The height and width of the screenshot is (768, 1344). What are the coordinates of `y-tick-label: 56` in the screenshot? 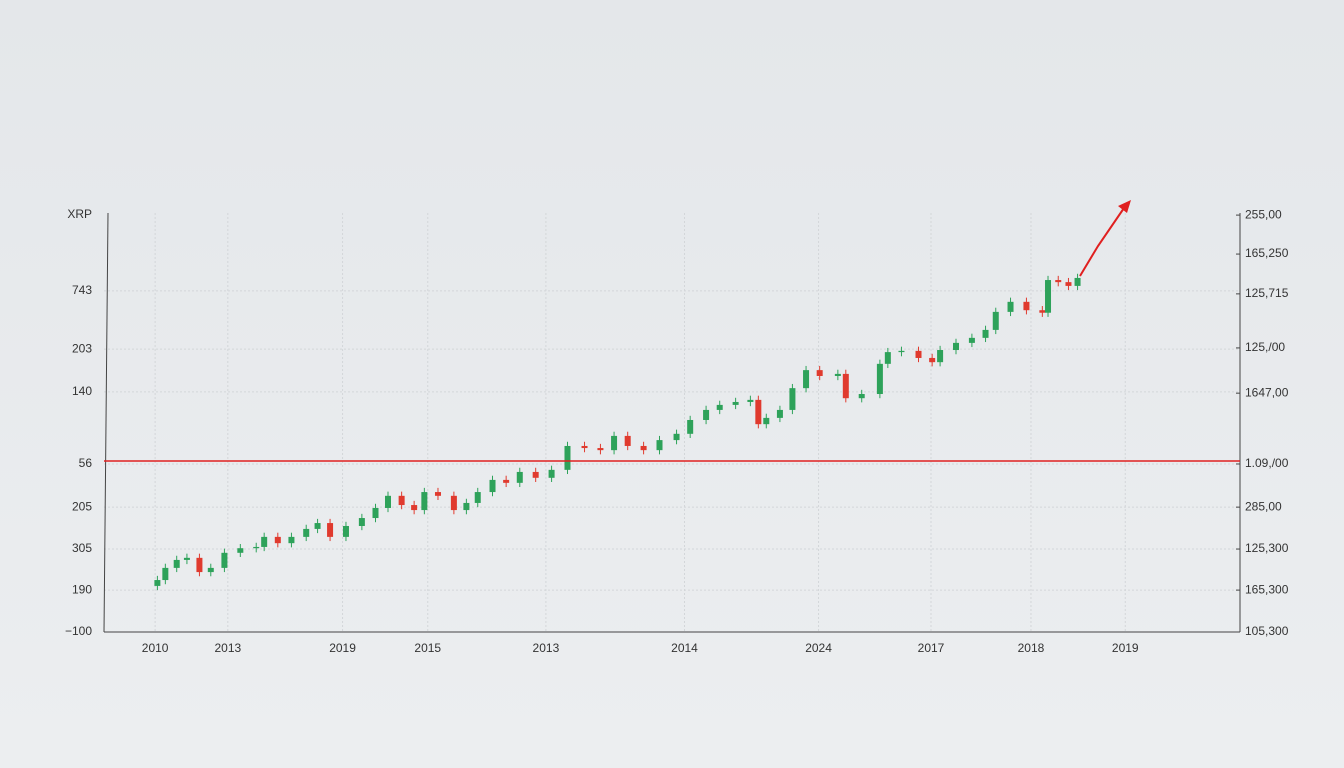 It's located at (86, 463).